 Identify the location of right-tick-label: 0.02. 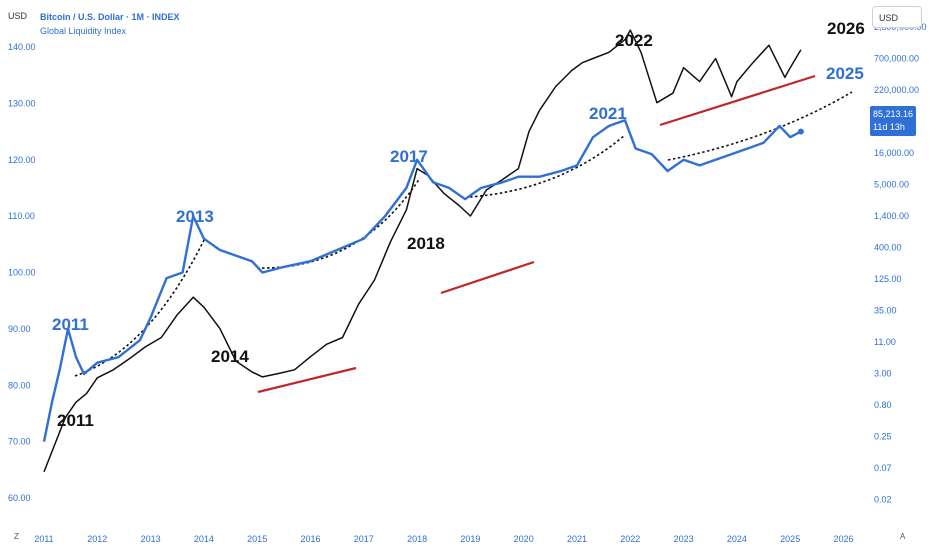
(883, 500).